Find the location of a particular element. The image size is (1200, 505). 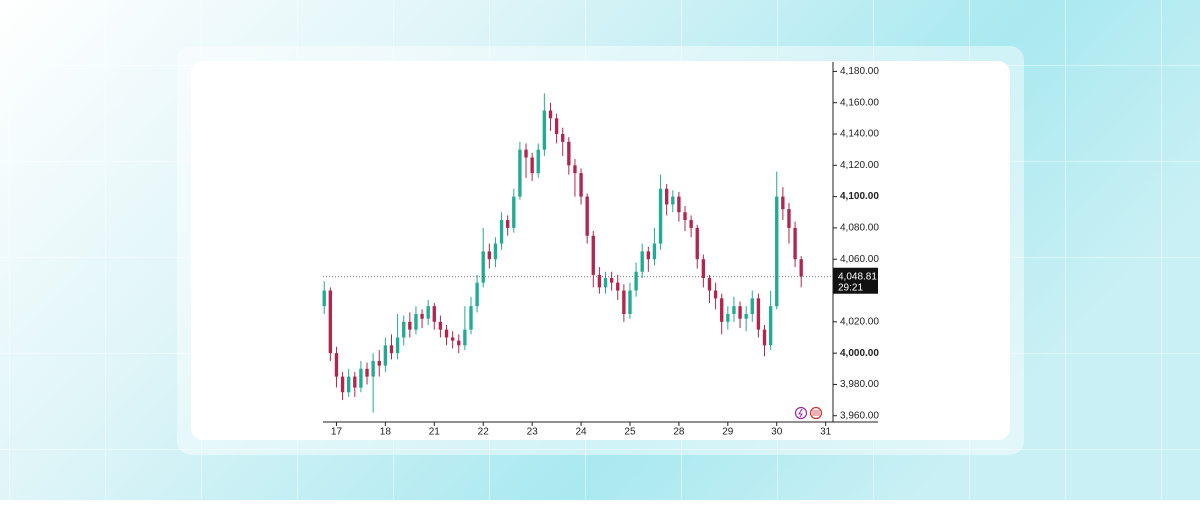

x-tick-label: 21 is located at coordinates (435, 432).